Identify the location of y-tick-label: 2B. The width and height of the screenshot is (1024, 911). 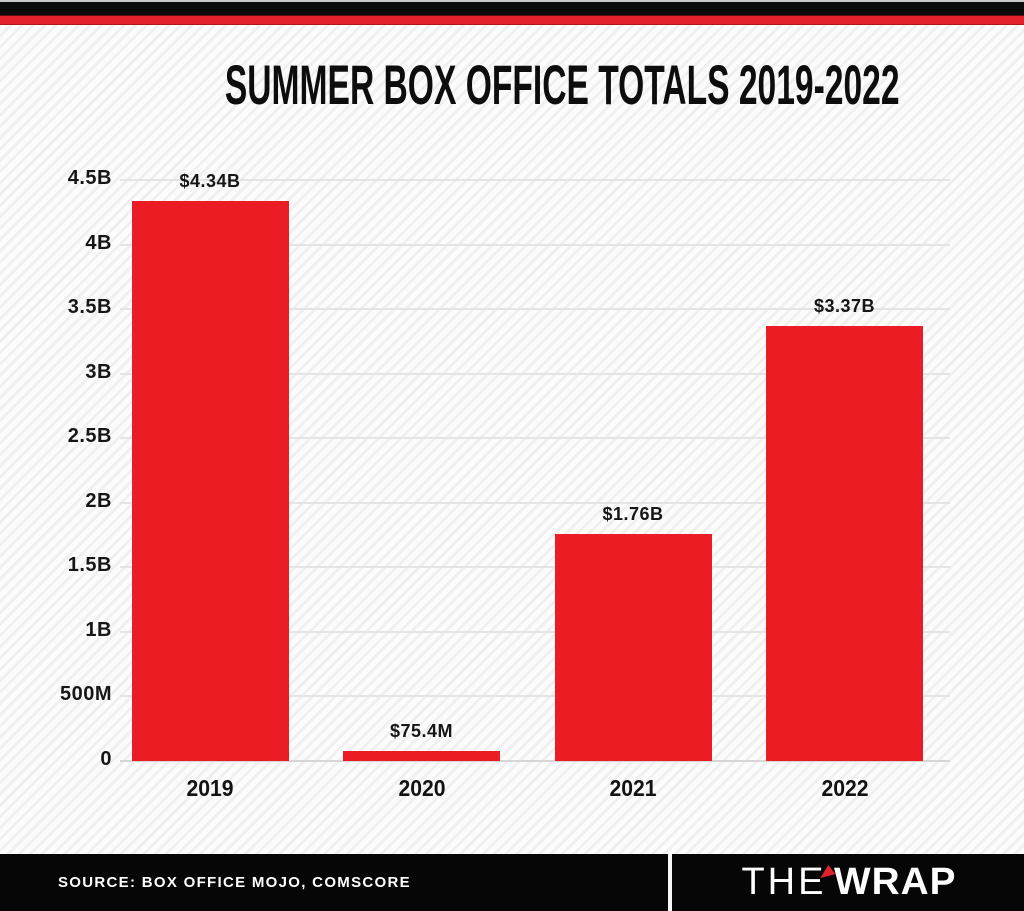
(98, 500).